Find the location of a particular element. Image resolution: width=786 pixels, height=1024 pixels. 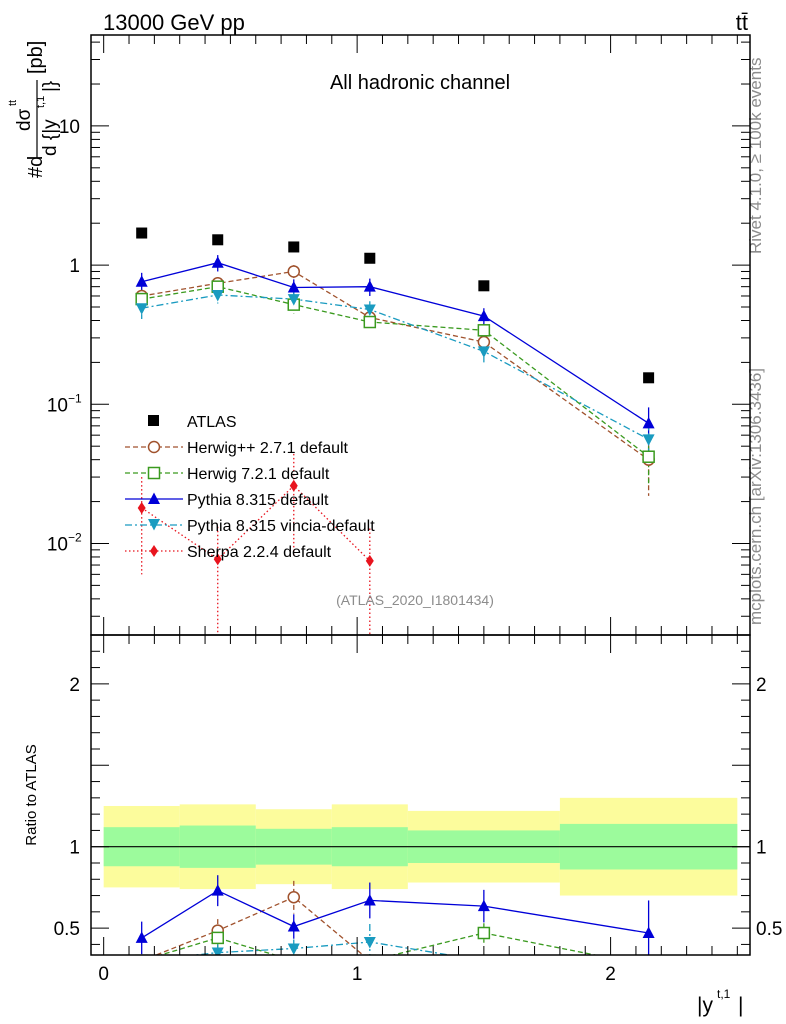

ratio-y-tick-label-right: 2 is located at coordinates (761, 685).